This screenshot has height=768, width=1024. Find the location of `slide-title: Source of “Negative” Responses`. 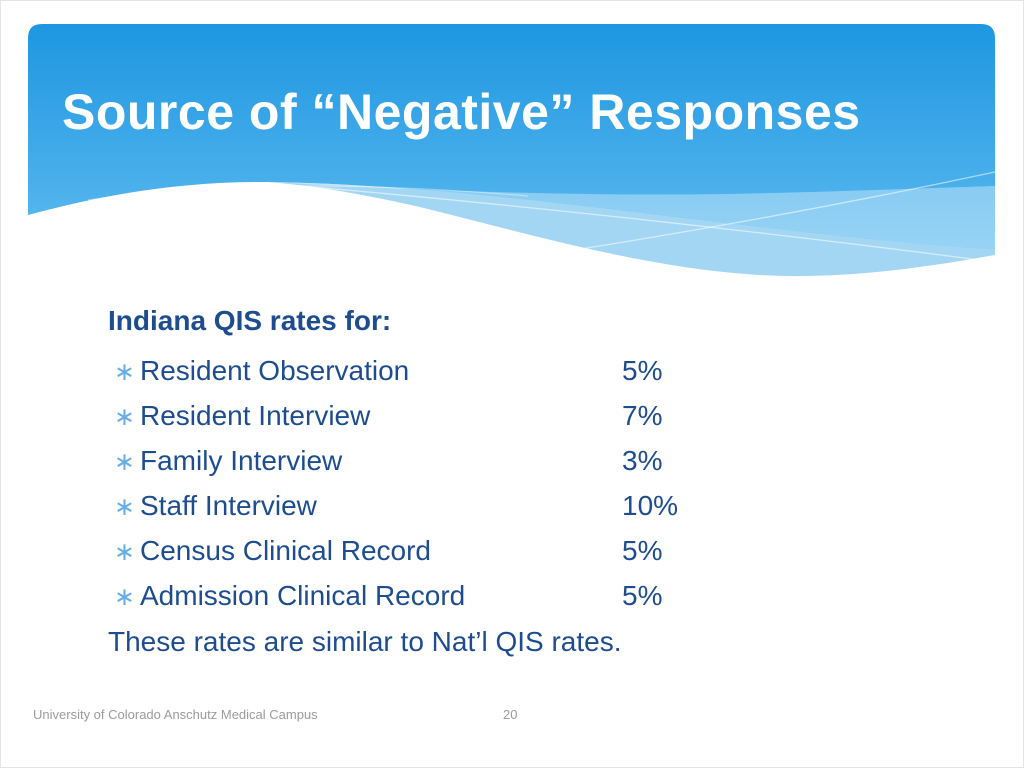

slide-title: Source of “Negative” Responses is located at coordinates (461, 112).